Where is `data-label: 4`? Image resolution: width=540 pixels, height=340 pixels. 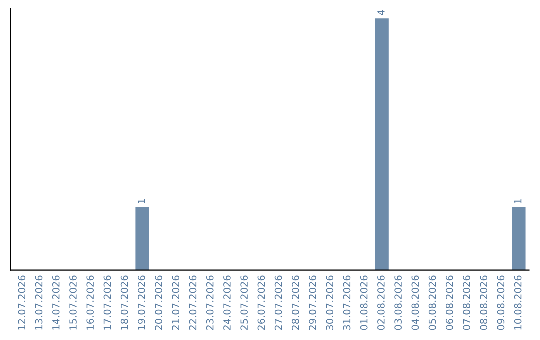
data-label: 4 is located at coordinates (381, 13).